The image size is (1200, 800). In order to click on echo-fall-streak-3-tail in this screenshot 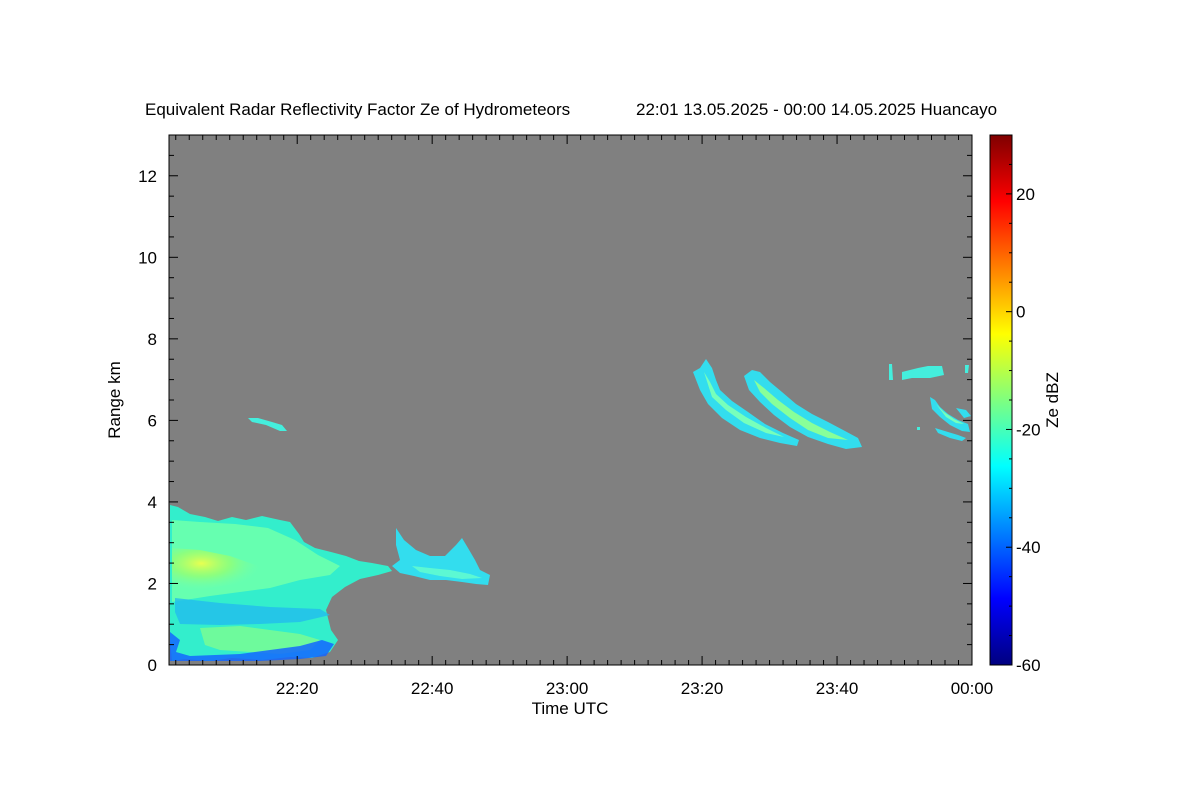, I will do `click(950, 434)`.